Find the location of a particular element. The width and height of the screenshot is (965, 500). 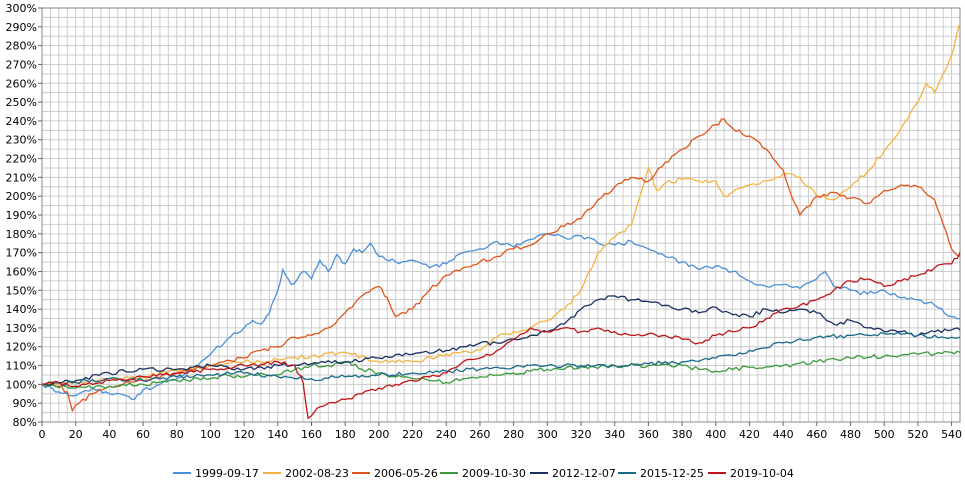

x-tick-label: 320 is located at coordinates (581, 434).